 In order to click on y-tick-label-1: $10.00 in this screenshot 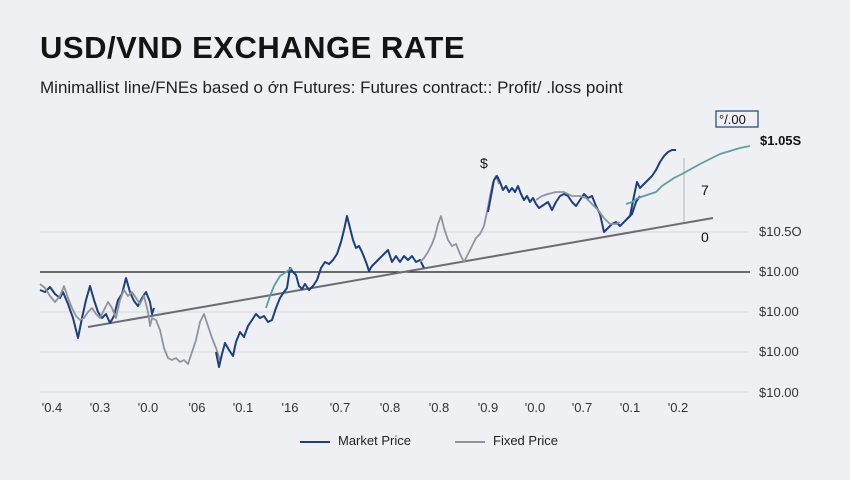, I will do `click(779, 271)`.